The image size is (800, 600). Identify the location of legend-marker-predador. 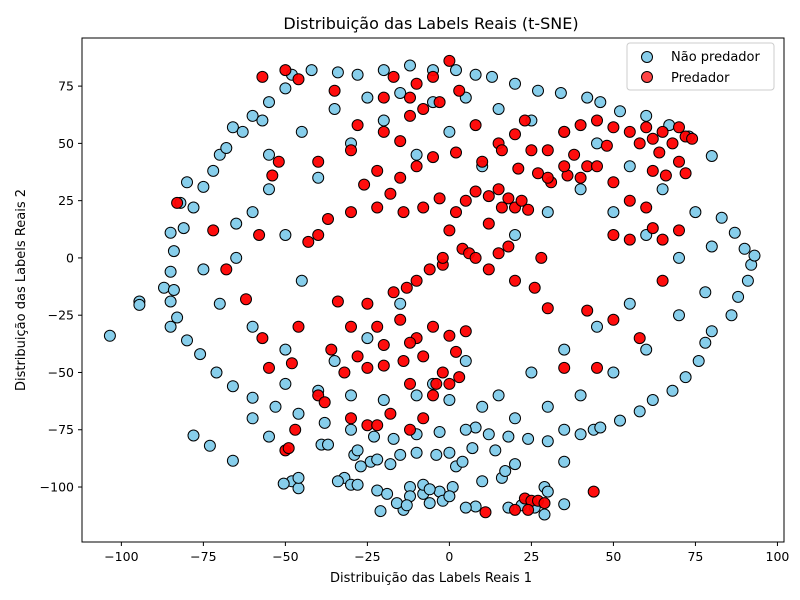
(647, 77).